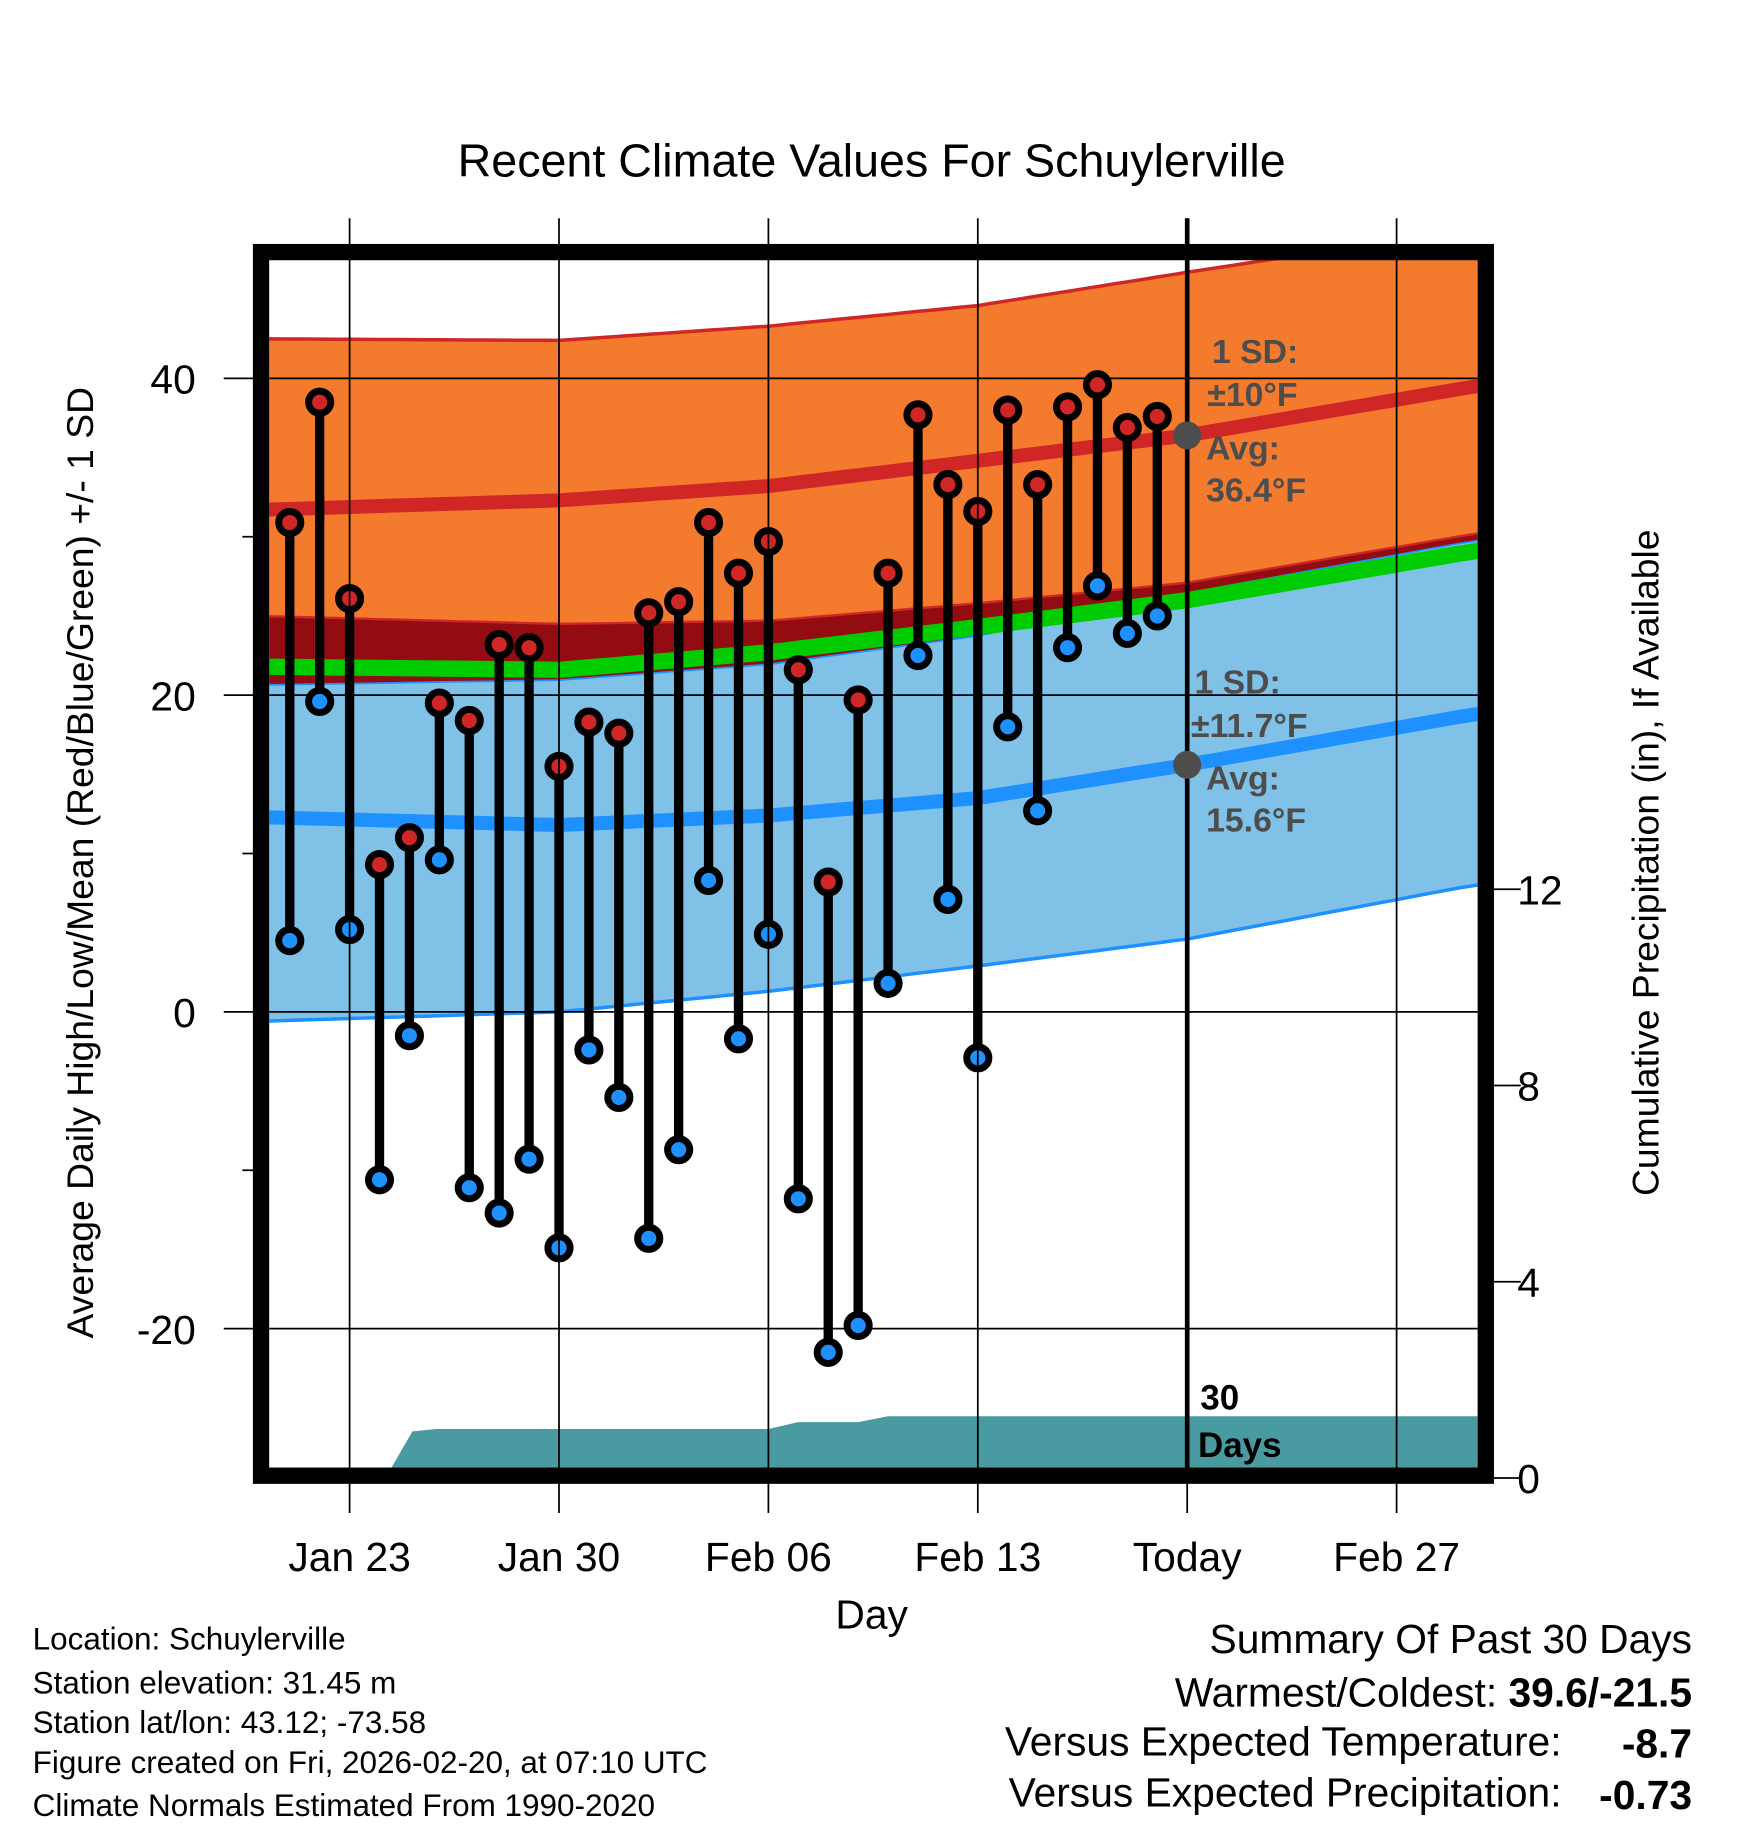 The height and width of the screenshot is (1828, 1748). I want to click on summary-warm-cold: Warmest/Coldest: 39.6/-21.5, so click(1433, 1692).